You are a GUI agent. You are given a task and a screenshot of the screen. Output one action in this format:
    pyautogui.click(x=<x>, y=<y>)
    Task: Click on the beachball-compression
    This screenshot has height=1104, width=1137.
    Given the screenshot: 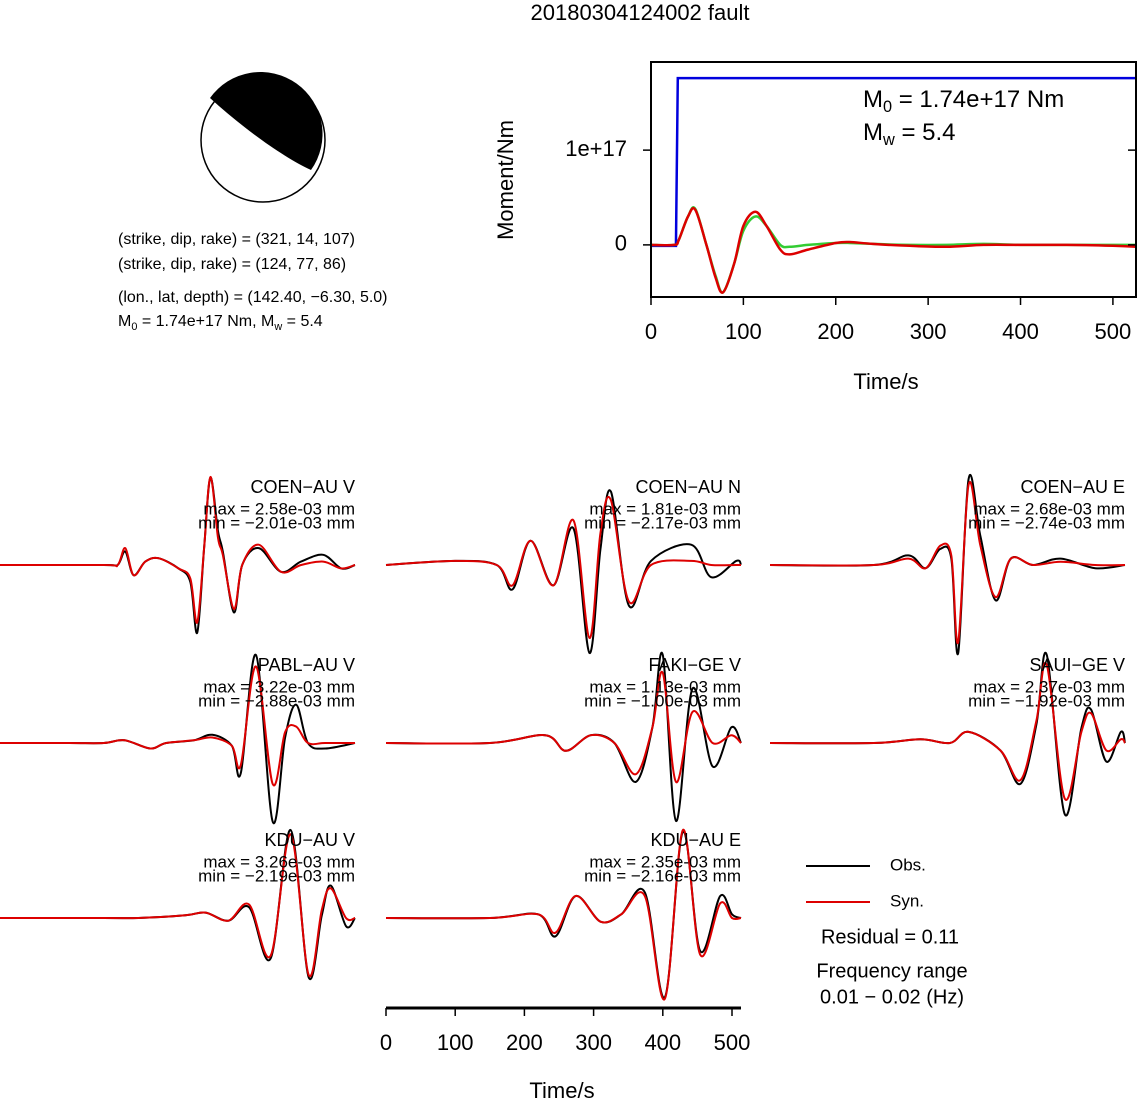 What is the action you would take?
    pyautogui.click(x=266, y=120)
    